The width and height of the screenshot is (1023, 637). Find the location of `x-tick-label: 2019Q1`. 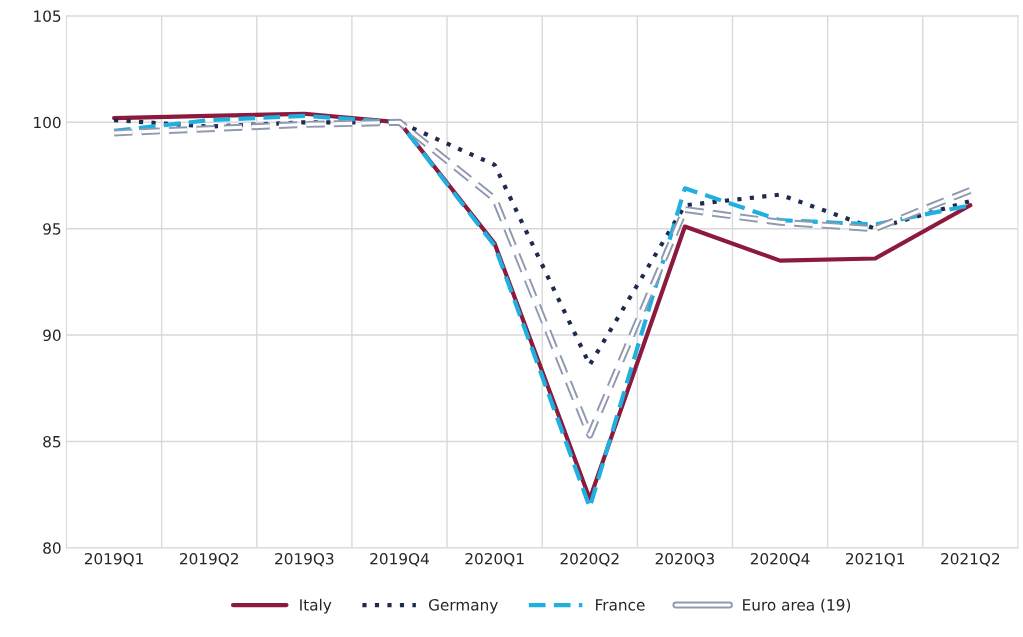

x-tick-label: 2019Q1 is located at coordinates (113, 559).